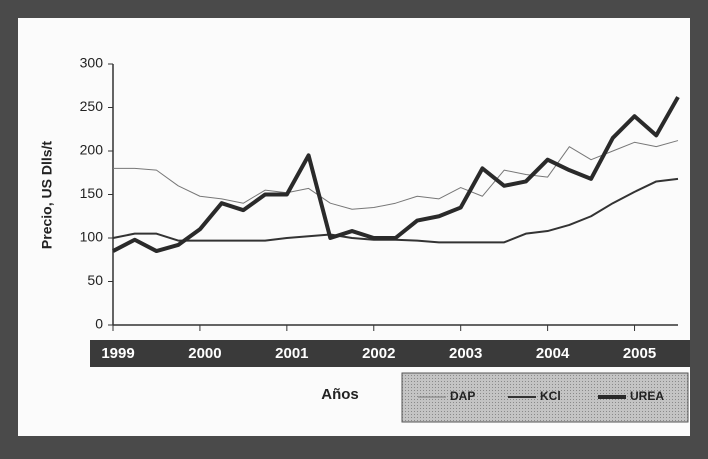  I want to click on x-axis-label: Años, so click(340, 394).